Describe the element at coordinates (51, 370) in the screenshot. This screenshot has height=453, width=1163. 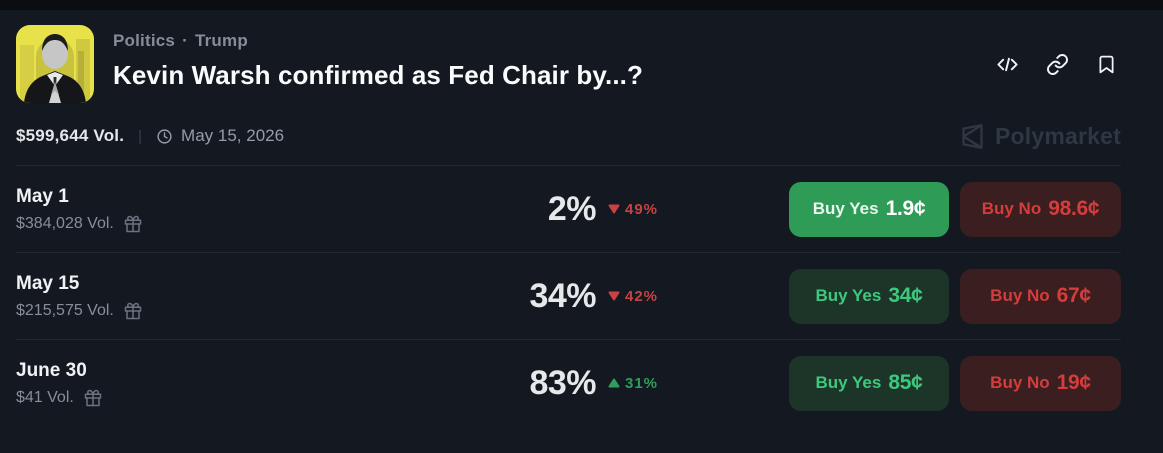
I see `outcome-name: June 30` at that location.